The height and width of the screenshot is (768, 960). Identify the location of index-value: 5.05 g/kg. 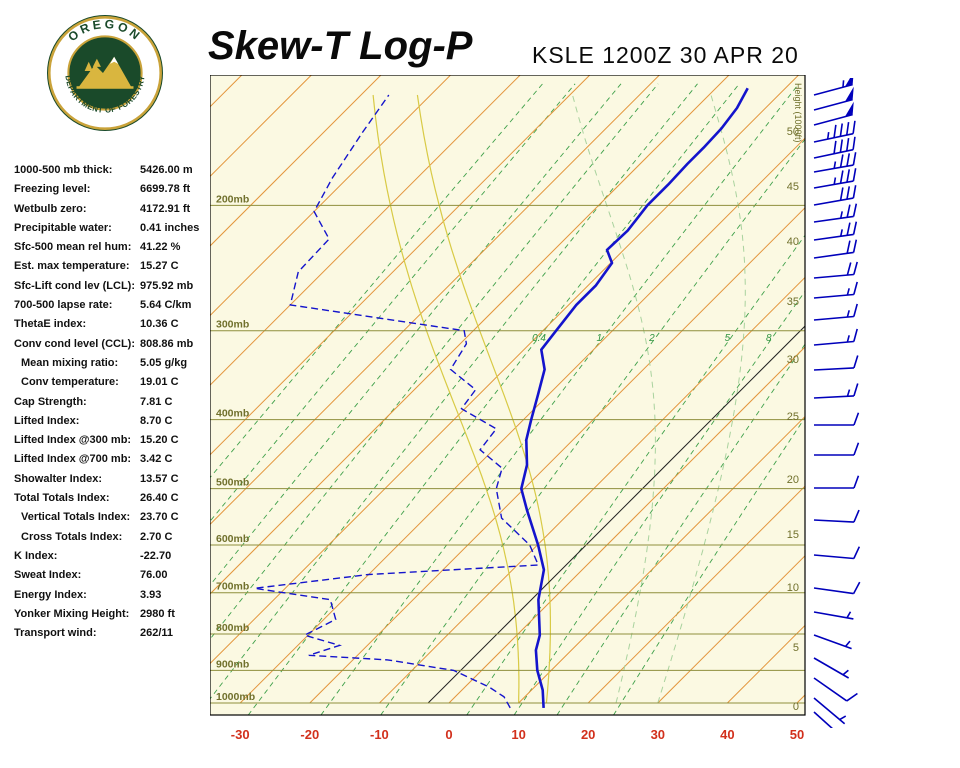
(164, 362).